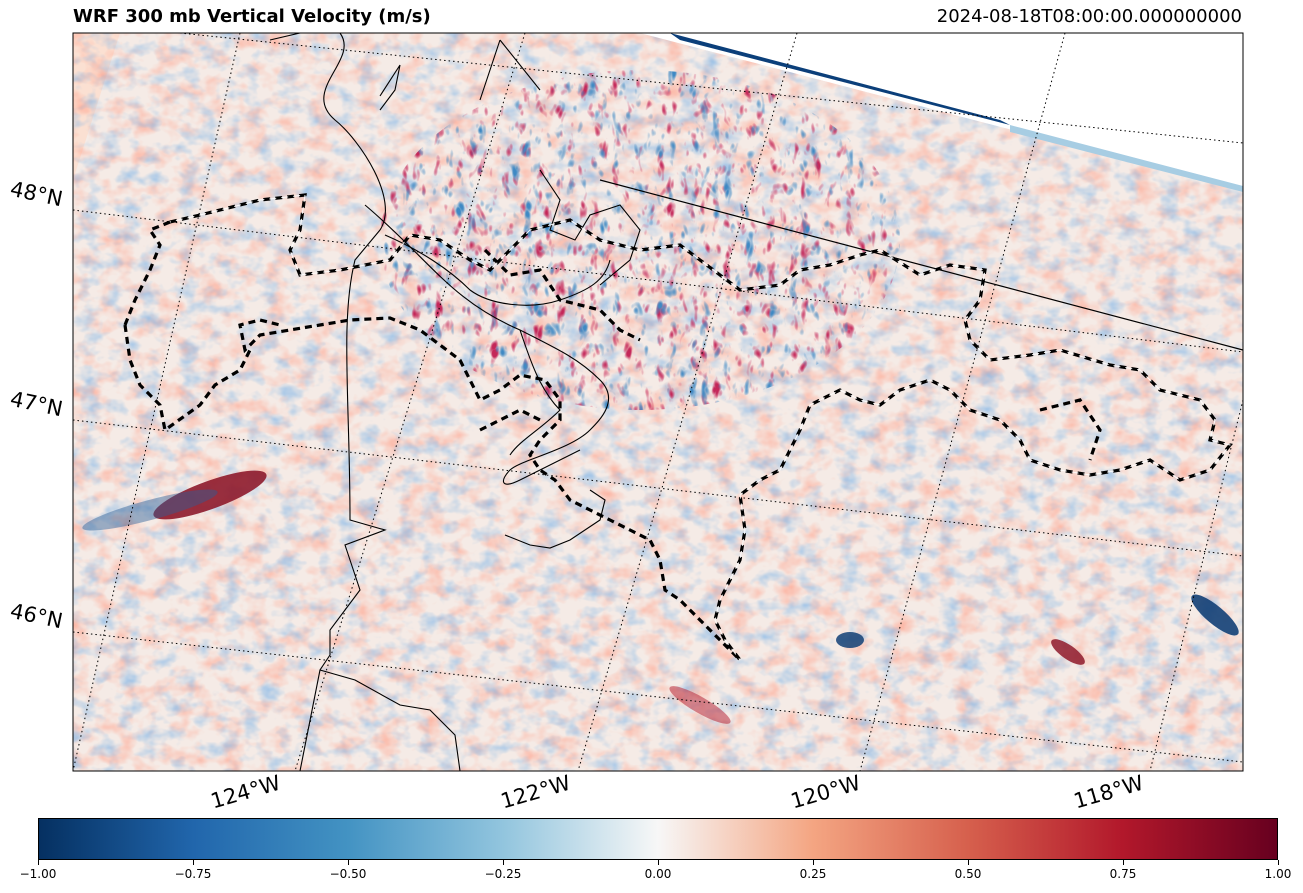 The height and width of the screenshot is (893, 1303). Describe the element at coordinates (1089, 16) in the screenshot. I see `valid-time: 2024-08-18T08:00:00.000000000` at that location.